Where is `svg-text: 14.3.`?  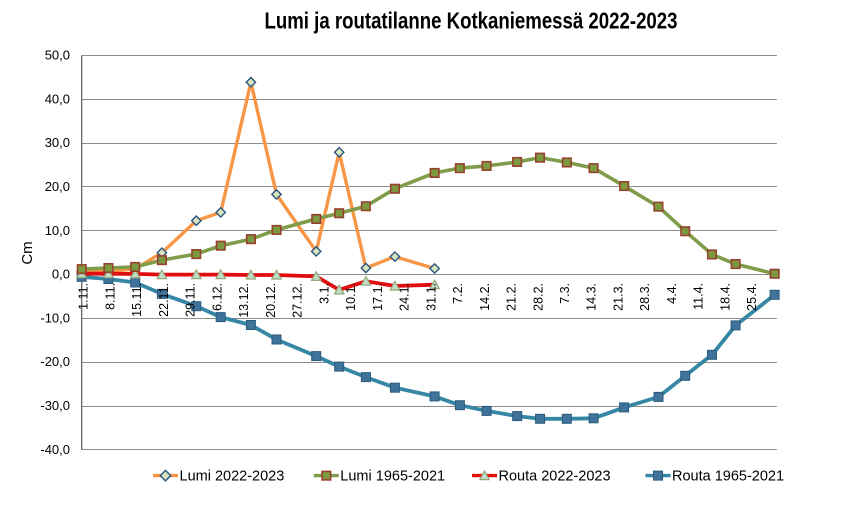
svg-text: 14.3. is located at coordinates (592, 297).